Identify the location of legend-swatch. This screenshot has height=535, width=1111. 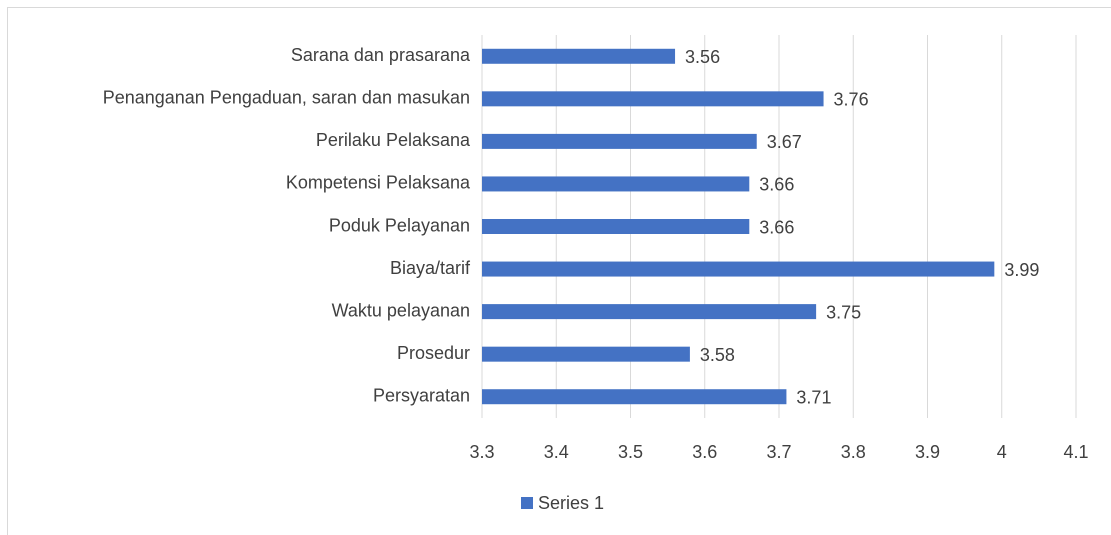
(527, 503).